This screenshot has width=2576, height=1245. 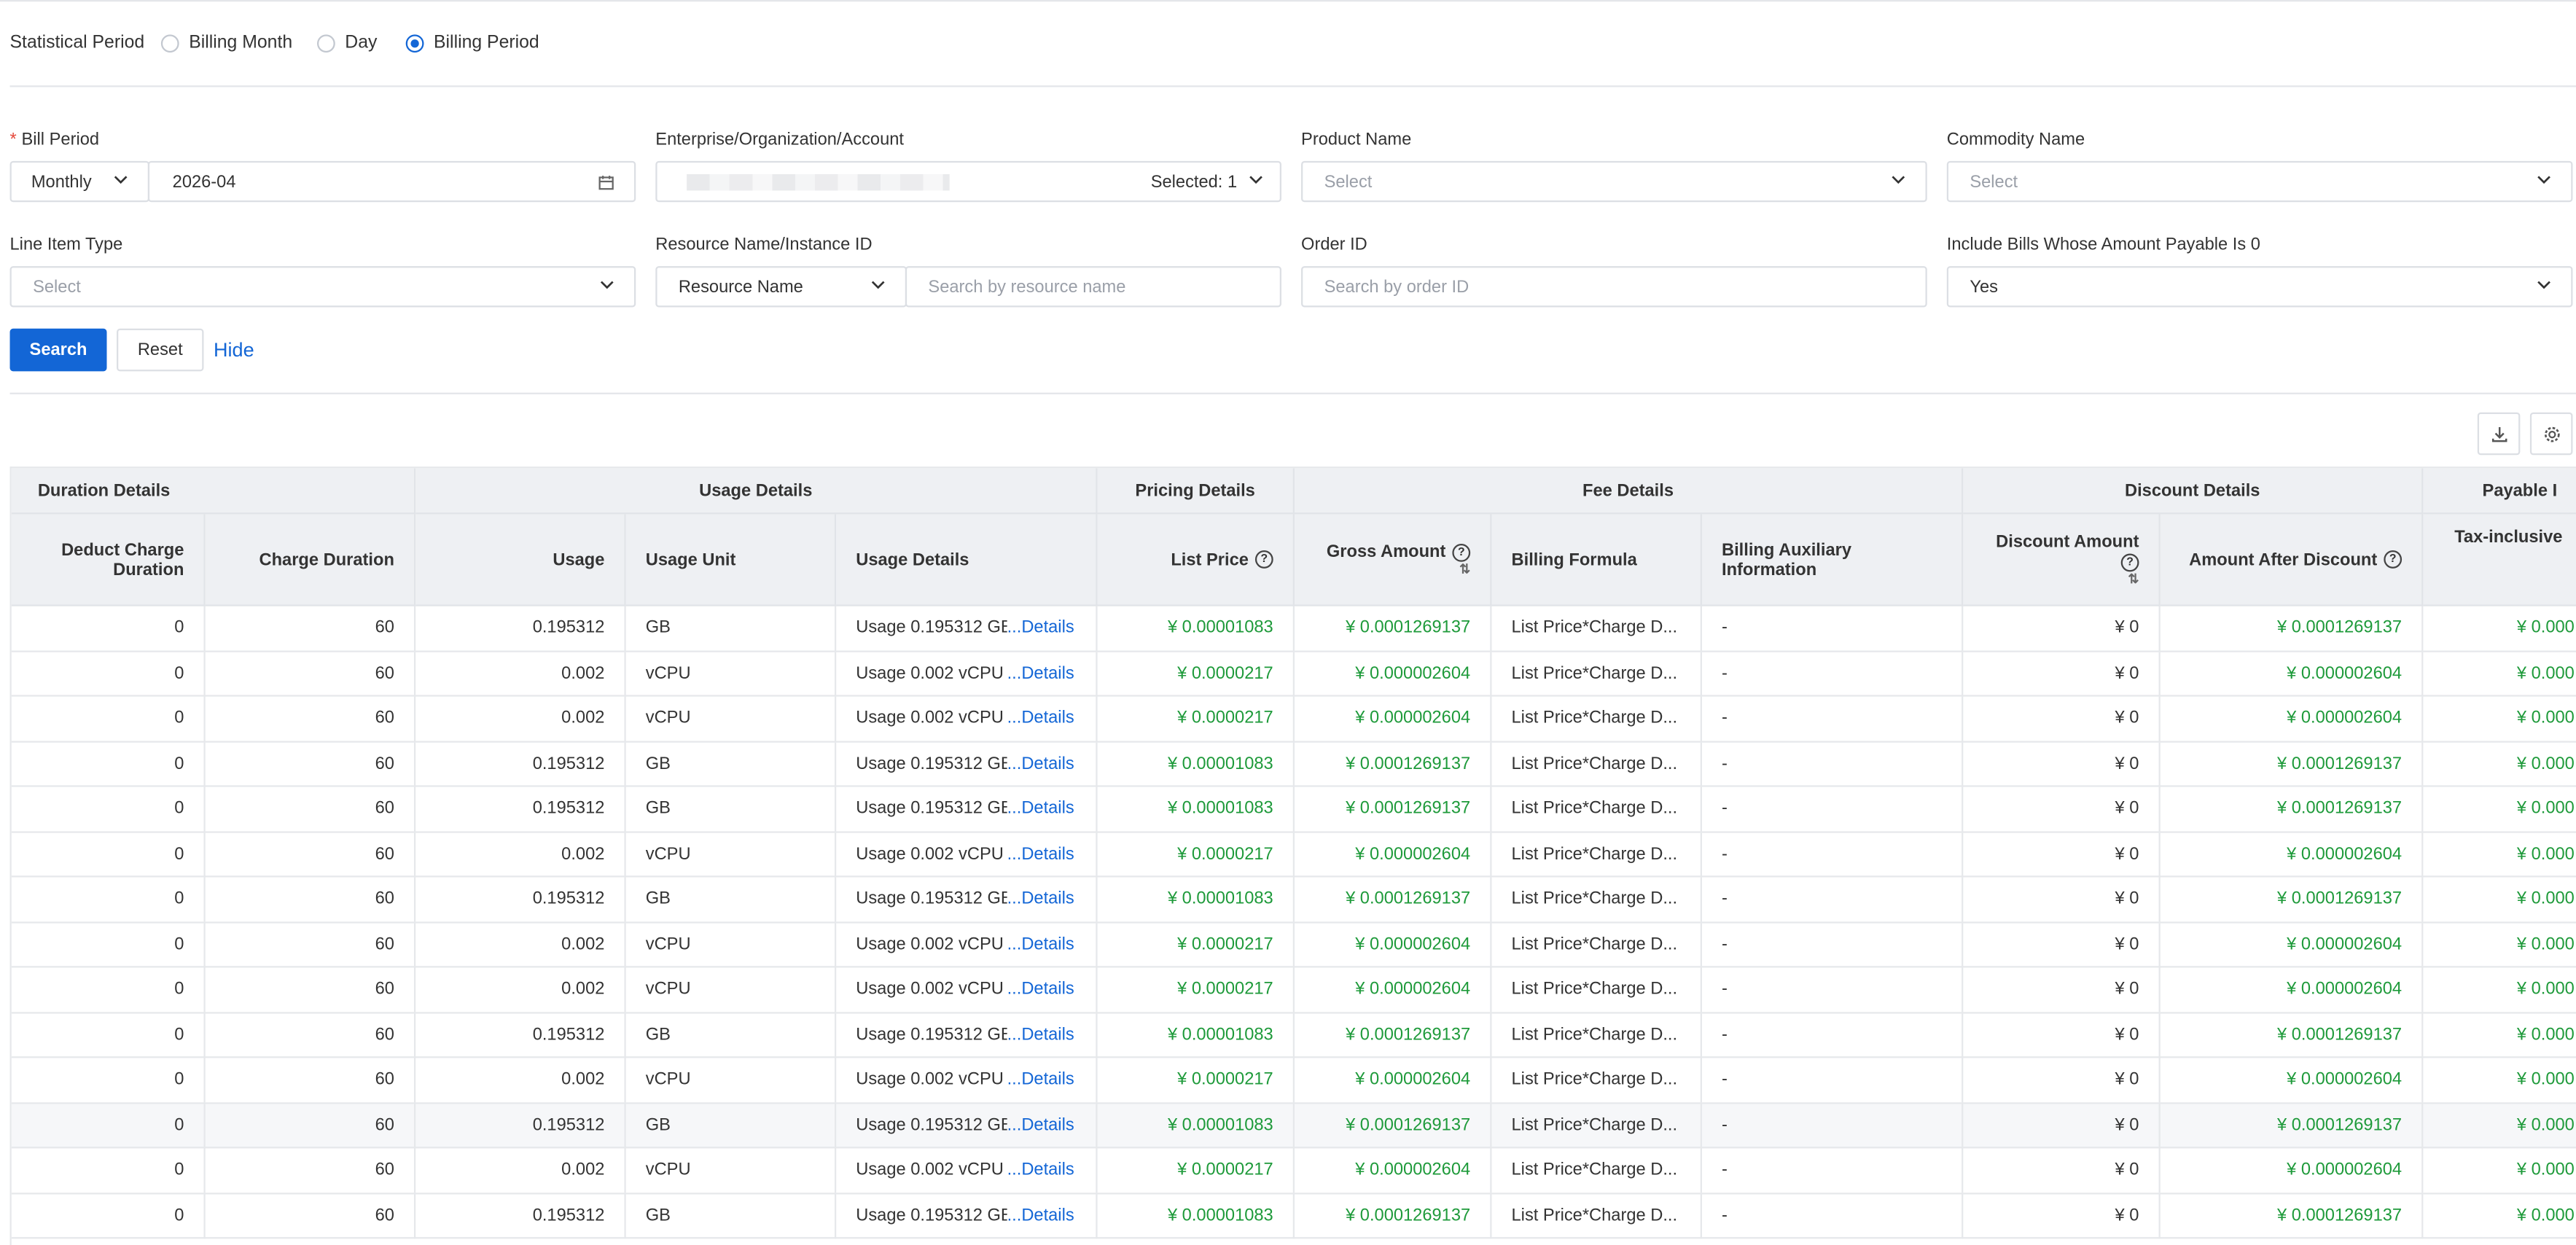 What do you see at coordinates (1394, 560) in the screenshot?
I see `col-gross-amount: Gross Amount? ⇅` at bounding box center [1394, 560].